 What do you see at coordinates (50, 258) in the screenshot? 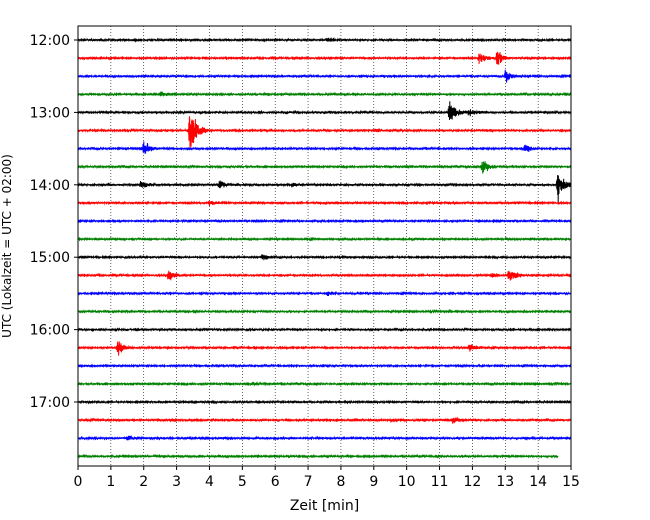
I see `y-tick-label: 15:00` at bounding box center [50, 258].